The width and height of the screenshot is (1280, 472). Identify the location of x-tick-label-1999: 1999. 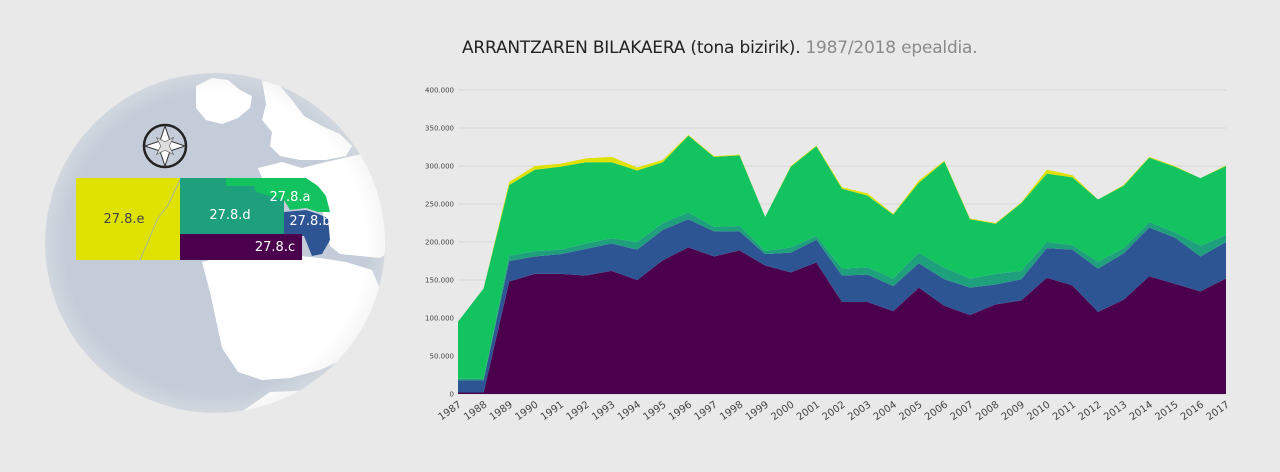
(757, 411).